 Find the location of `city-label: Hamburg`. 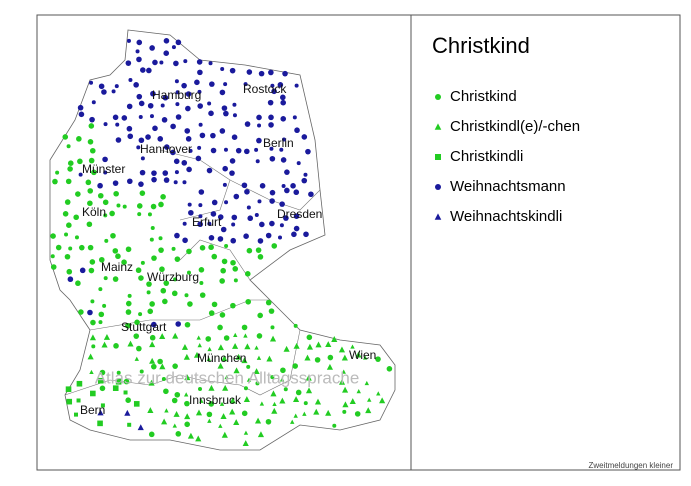

city-label: Hamburg is located at coordinates (176, 95).